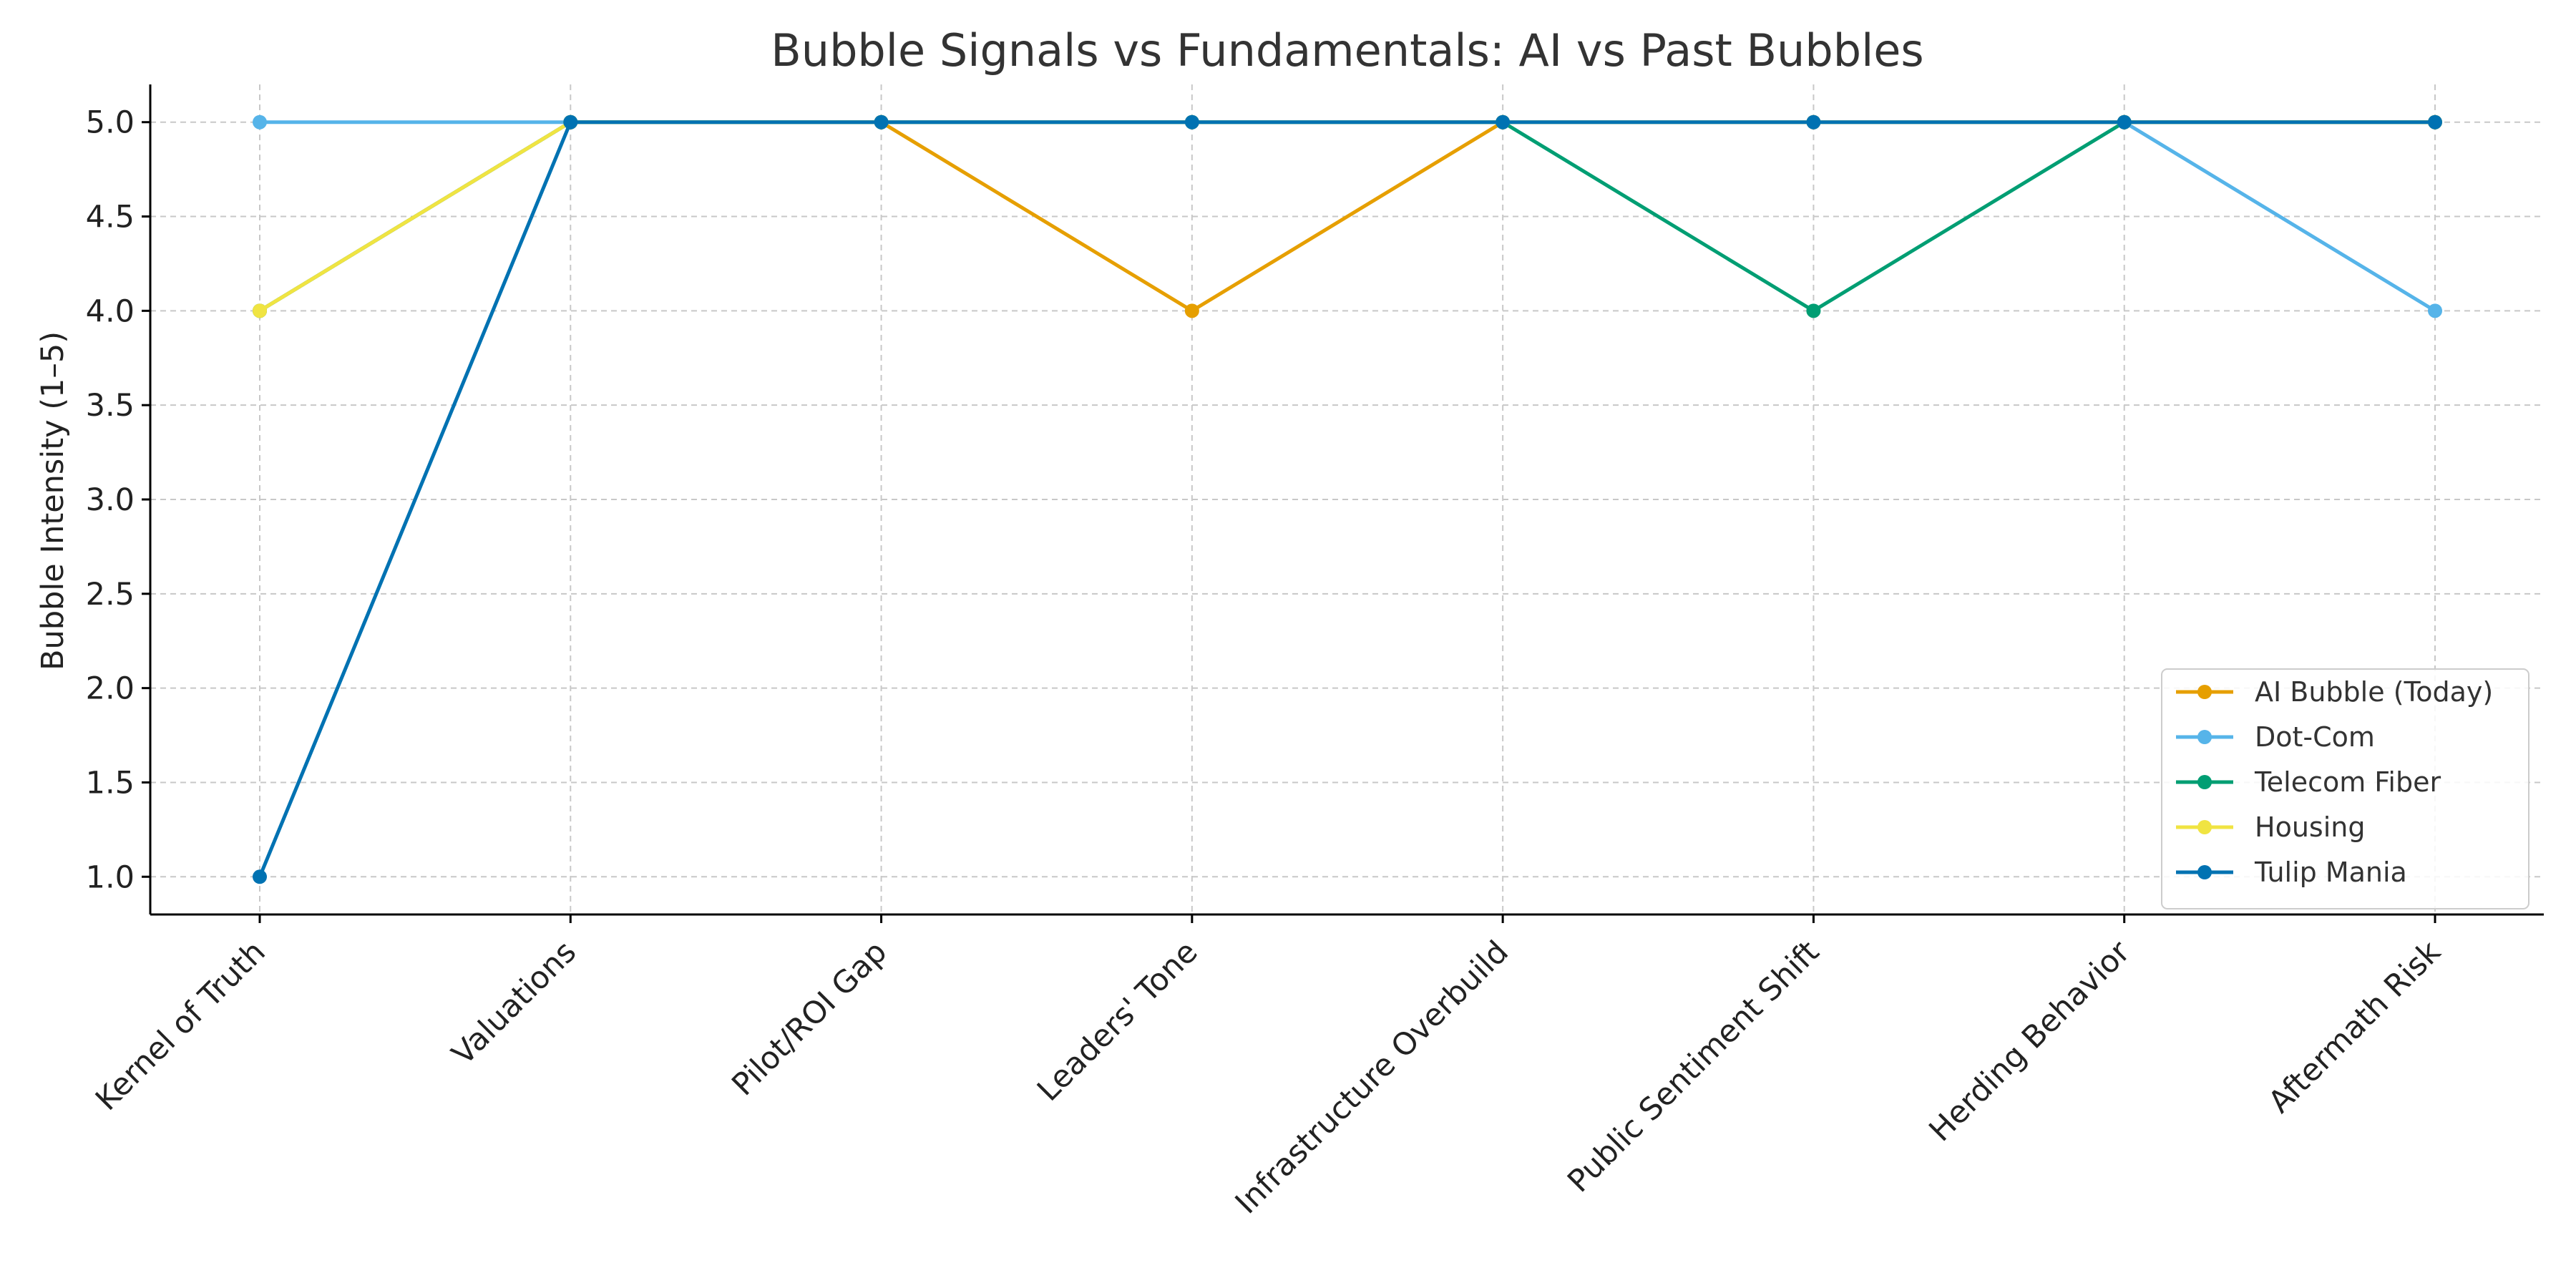 The height and width of the screenshot is (1288, 2576). Describe the element at coordinates (181, 1026) in the screenshot. I see `x-tick-label: Kernel of Truth` at that location.